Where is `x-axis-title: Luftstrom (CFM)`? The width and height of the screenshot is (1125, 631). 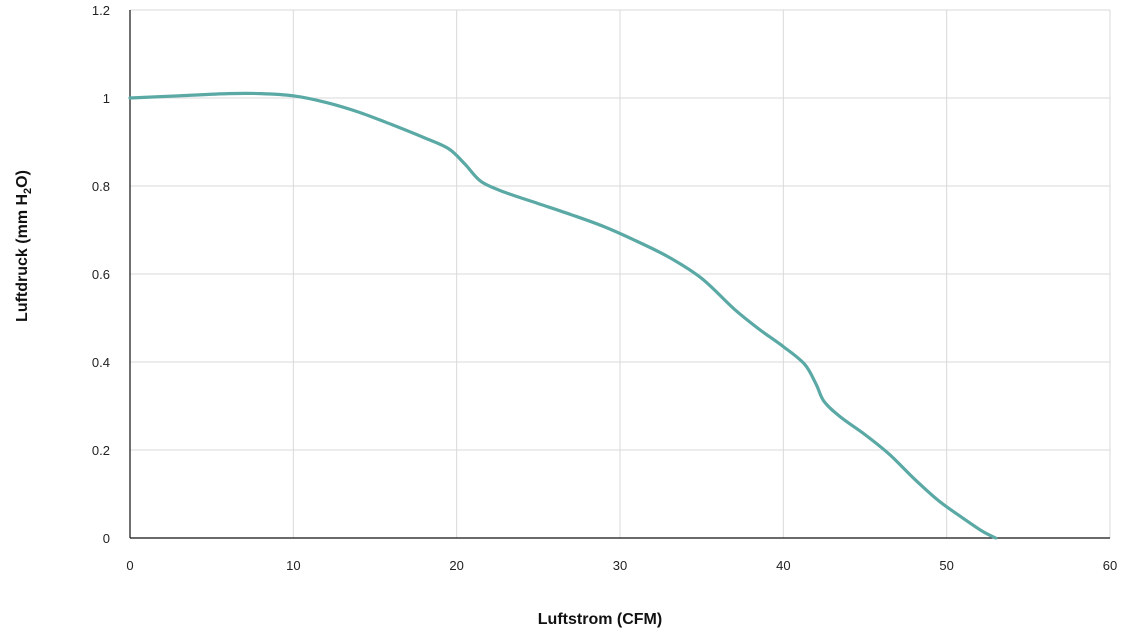
x-axis-title: Luftstrom (CFM) is located at coordinates (600, 619).